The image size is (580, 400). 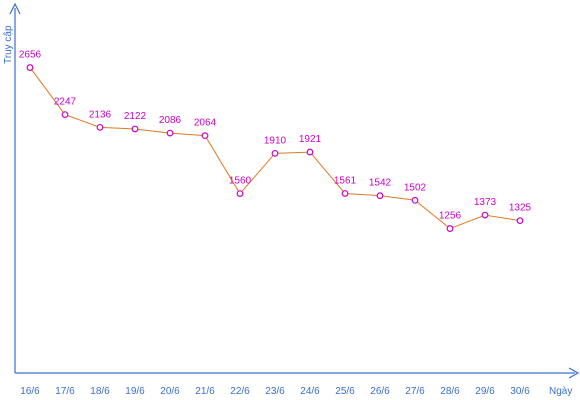 I want to click on data-label: 1560, so click(x=240, y=181).